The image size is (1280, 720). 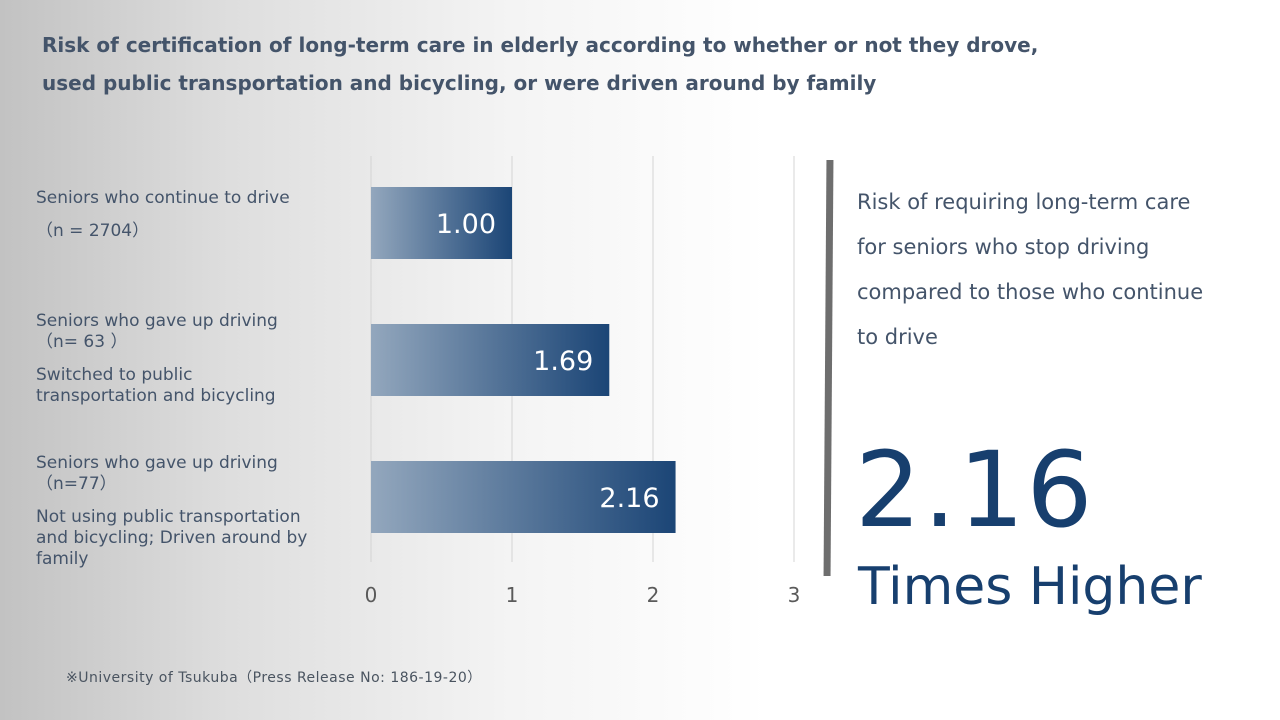 What do you see at coordinates (1024, 202) in the screenshot?
I see `callout-line-1: Risk of requiring long-term care` at bounding box center [1024, 202].